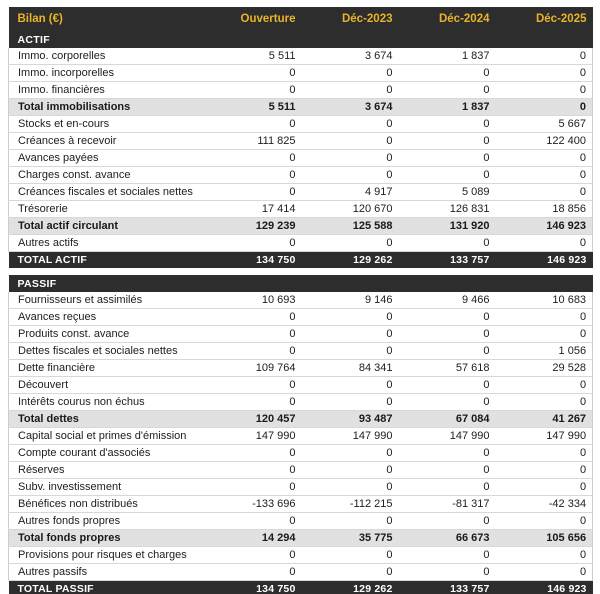 Image resolution: width=600 pixels, height=594 pixels. I want to click on cell-value: 17 414, so click(253, 209).